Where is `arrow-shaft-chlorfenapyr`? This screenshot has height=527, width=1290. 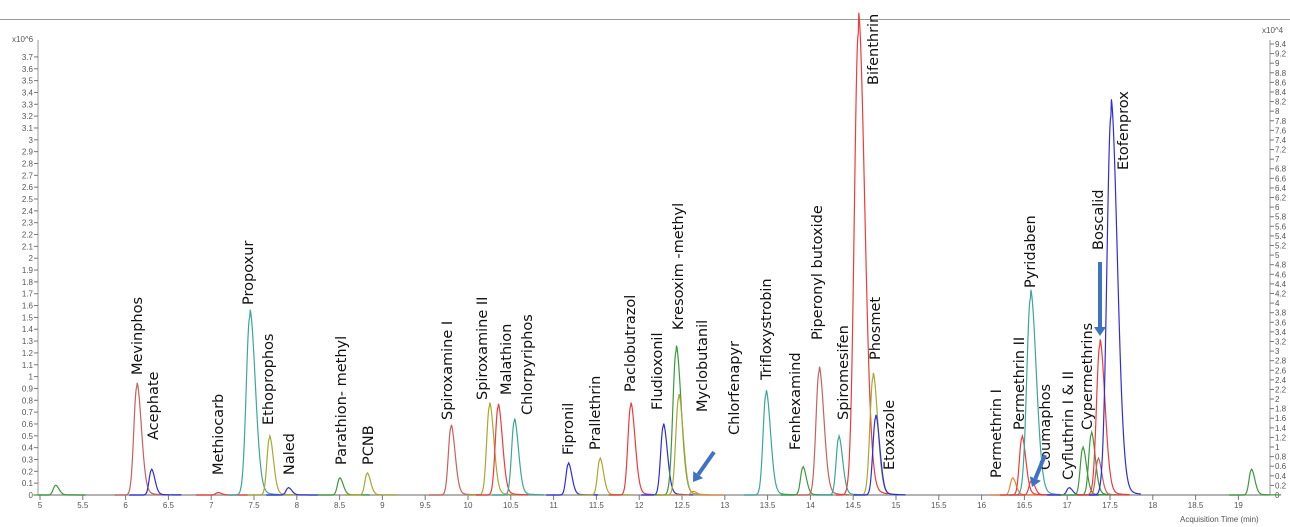
arrow-shaft-chlorfenapyr is located at coordinates (706, 463).